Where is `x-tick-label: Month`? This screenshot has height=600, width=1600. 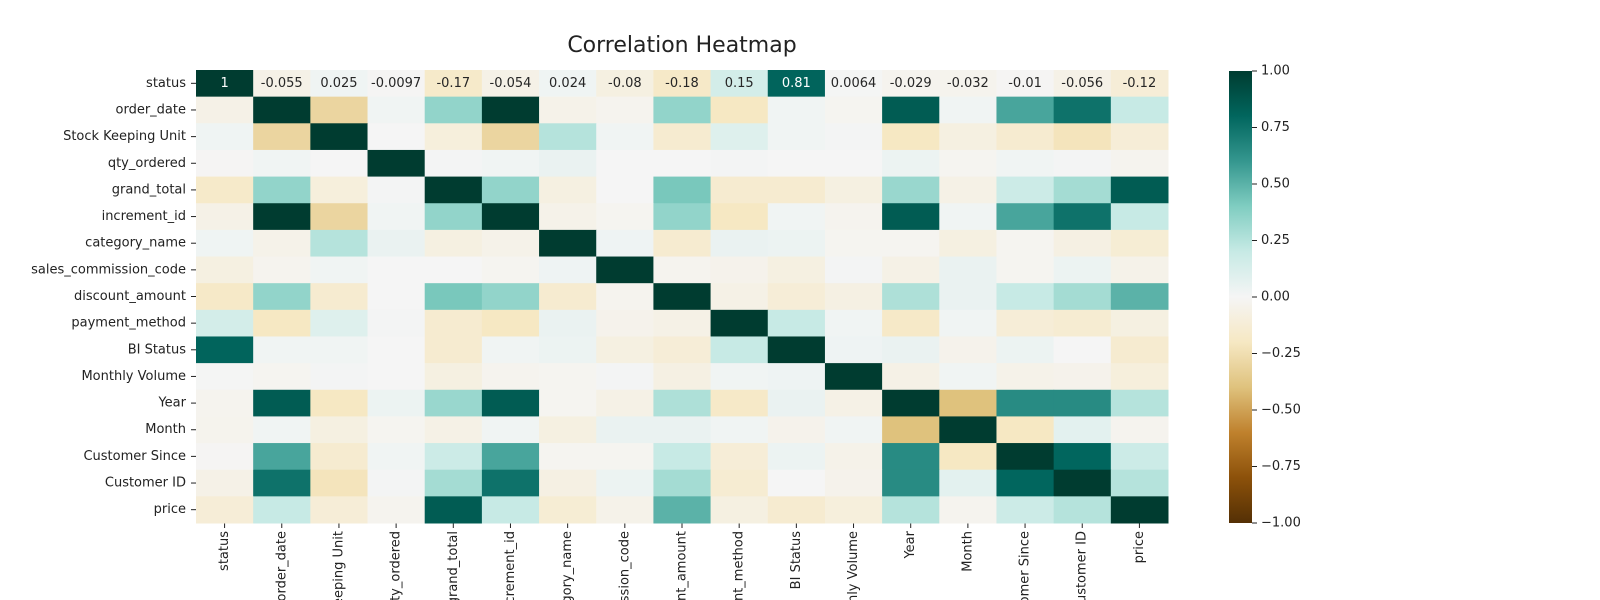 x-tick-label: Month is located at coordinates (967, 551).